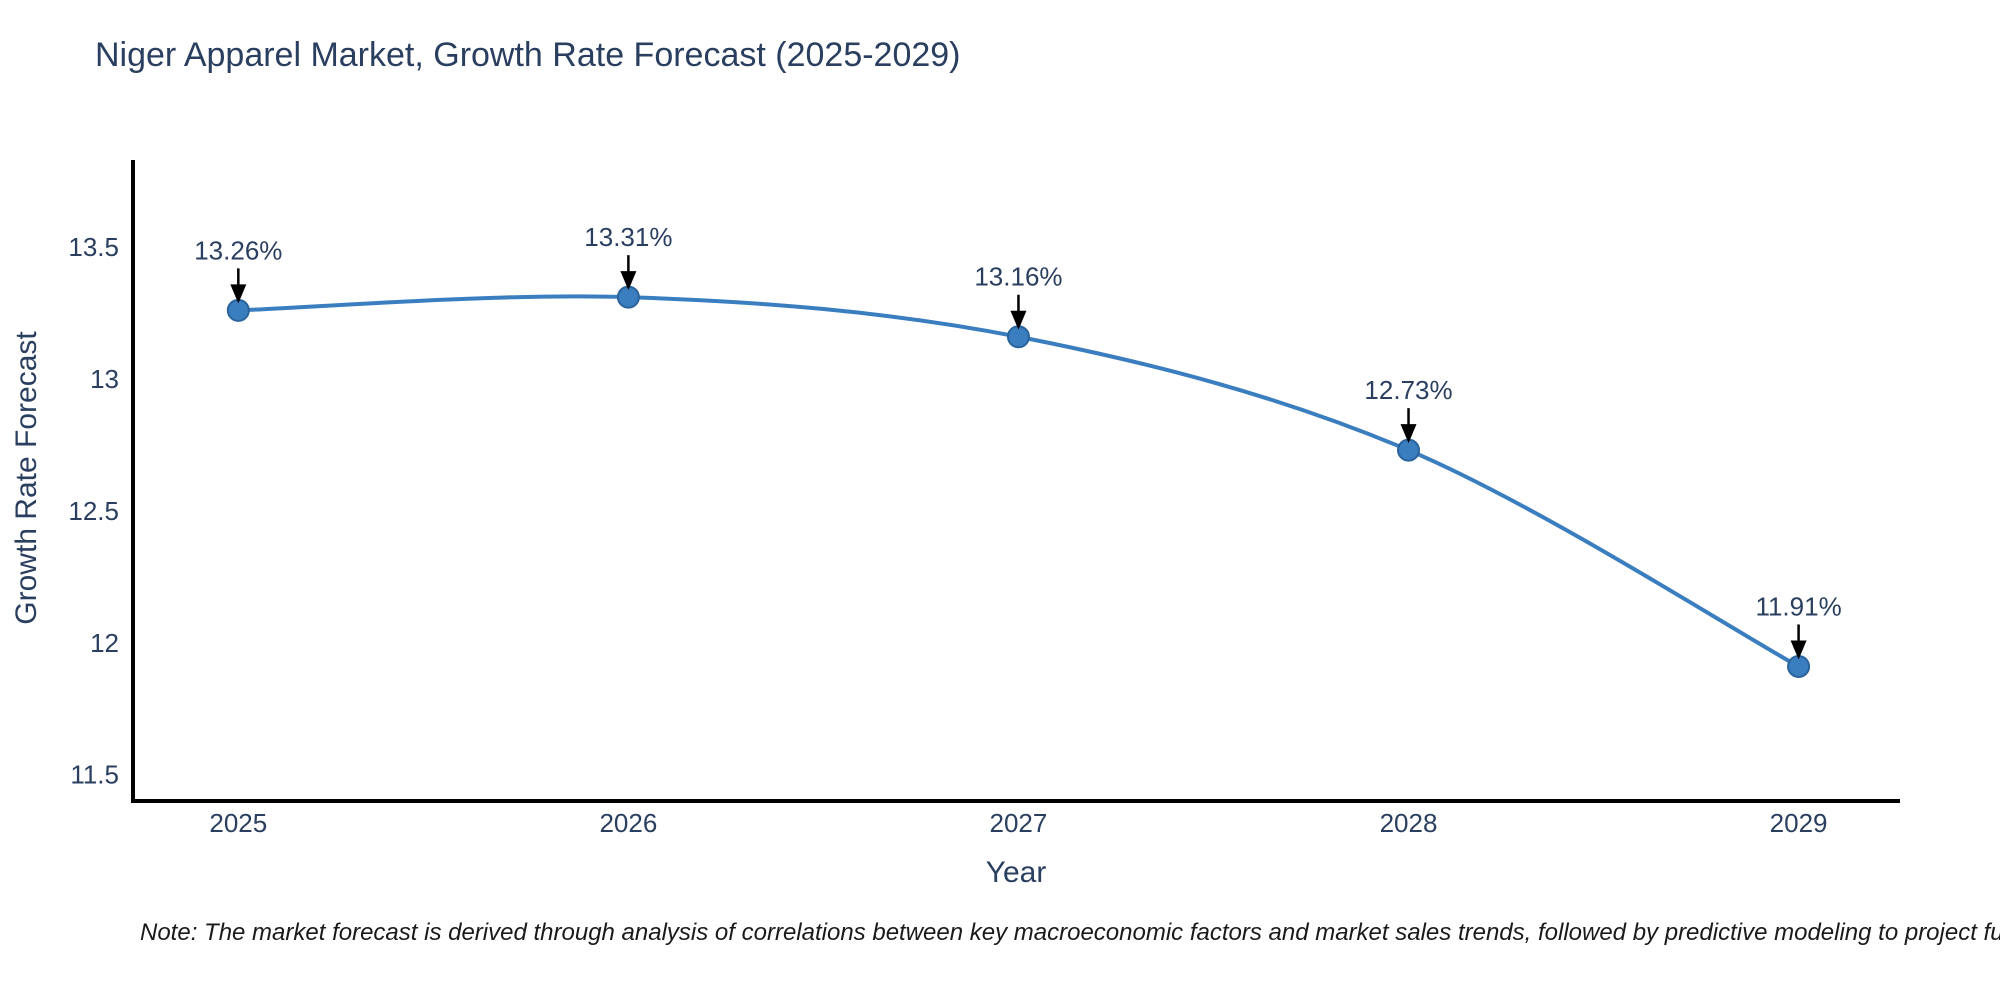 The width and height of the screenshot is (2000, 1000). What do you see at coordinates (1018, 277) in the screenshot?
I see `annotation-label: 13.16%` at bounding box center [1018, 277].